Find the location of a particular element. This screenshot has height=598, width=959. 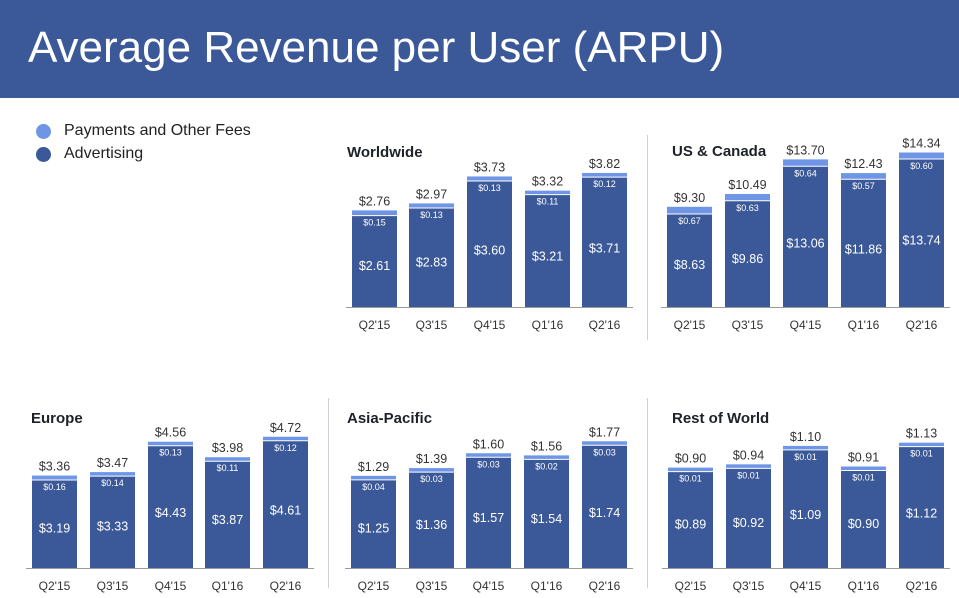

asia-pacific-label-advertising: $1.36 is located at coordinates (431, 525).